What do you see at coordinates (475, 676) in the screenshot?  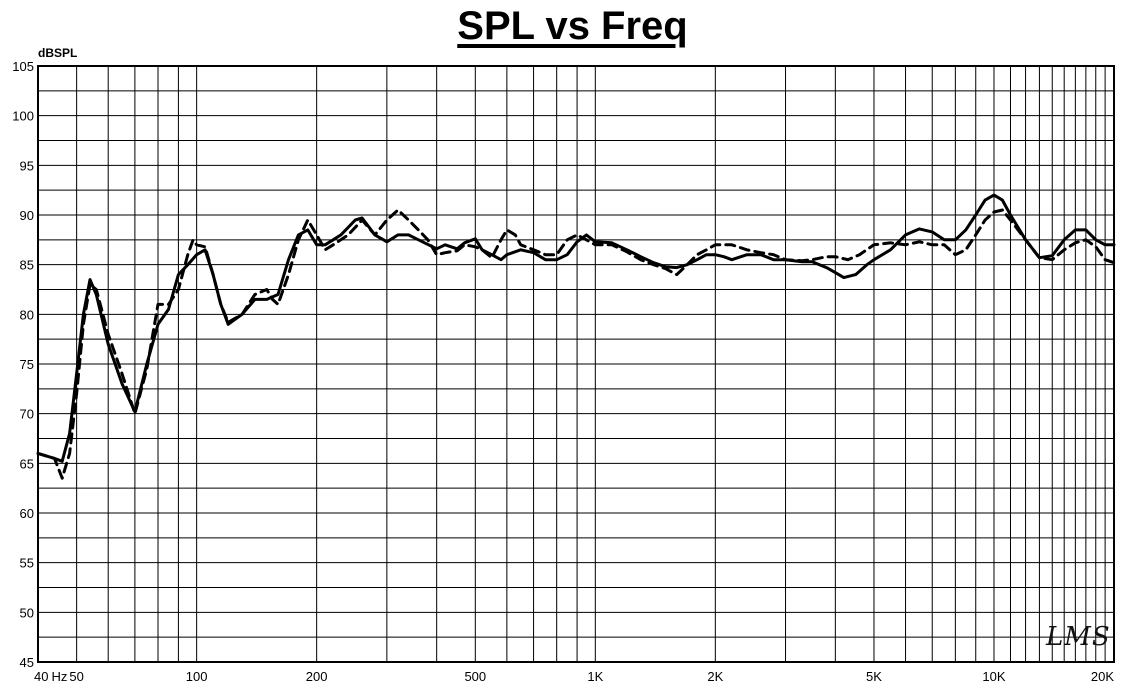 I see `x-tick-label: 500` at bounding box center [475, 676].